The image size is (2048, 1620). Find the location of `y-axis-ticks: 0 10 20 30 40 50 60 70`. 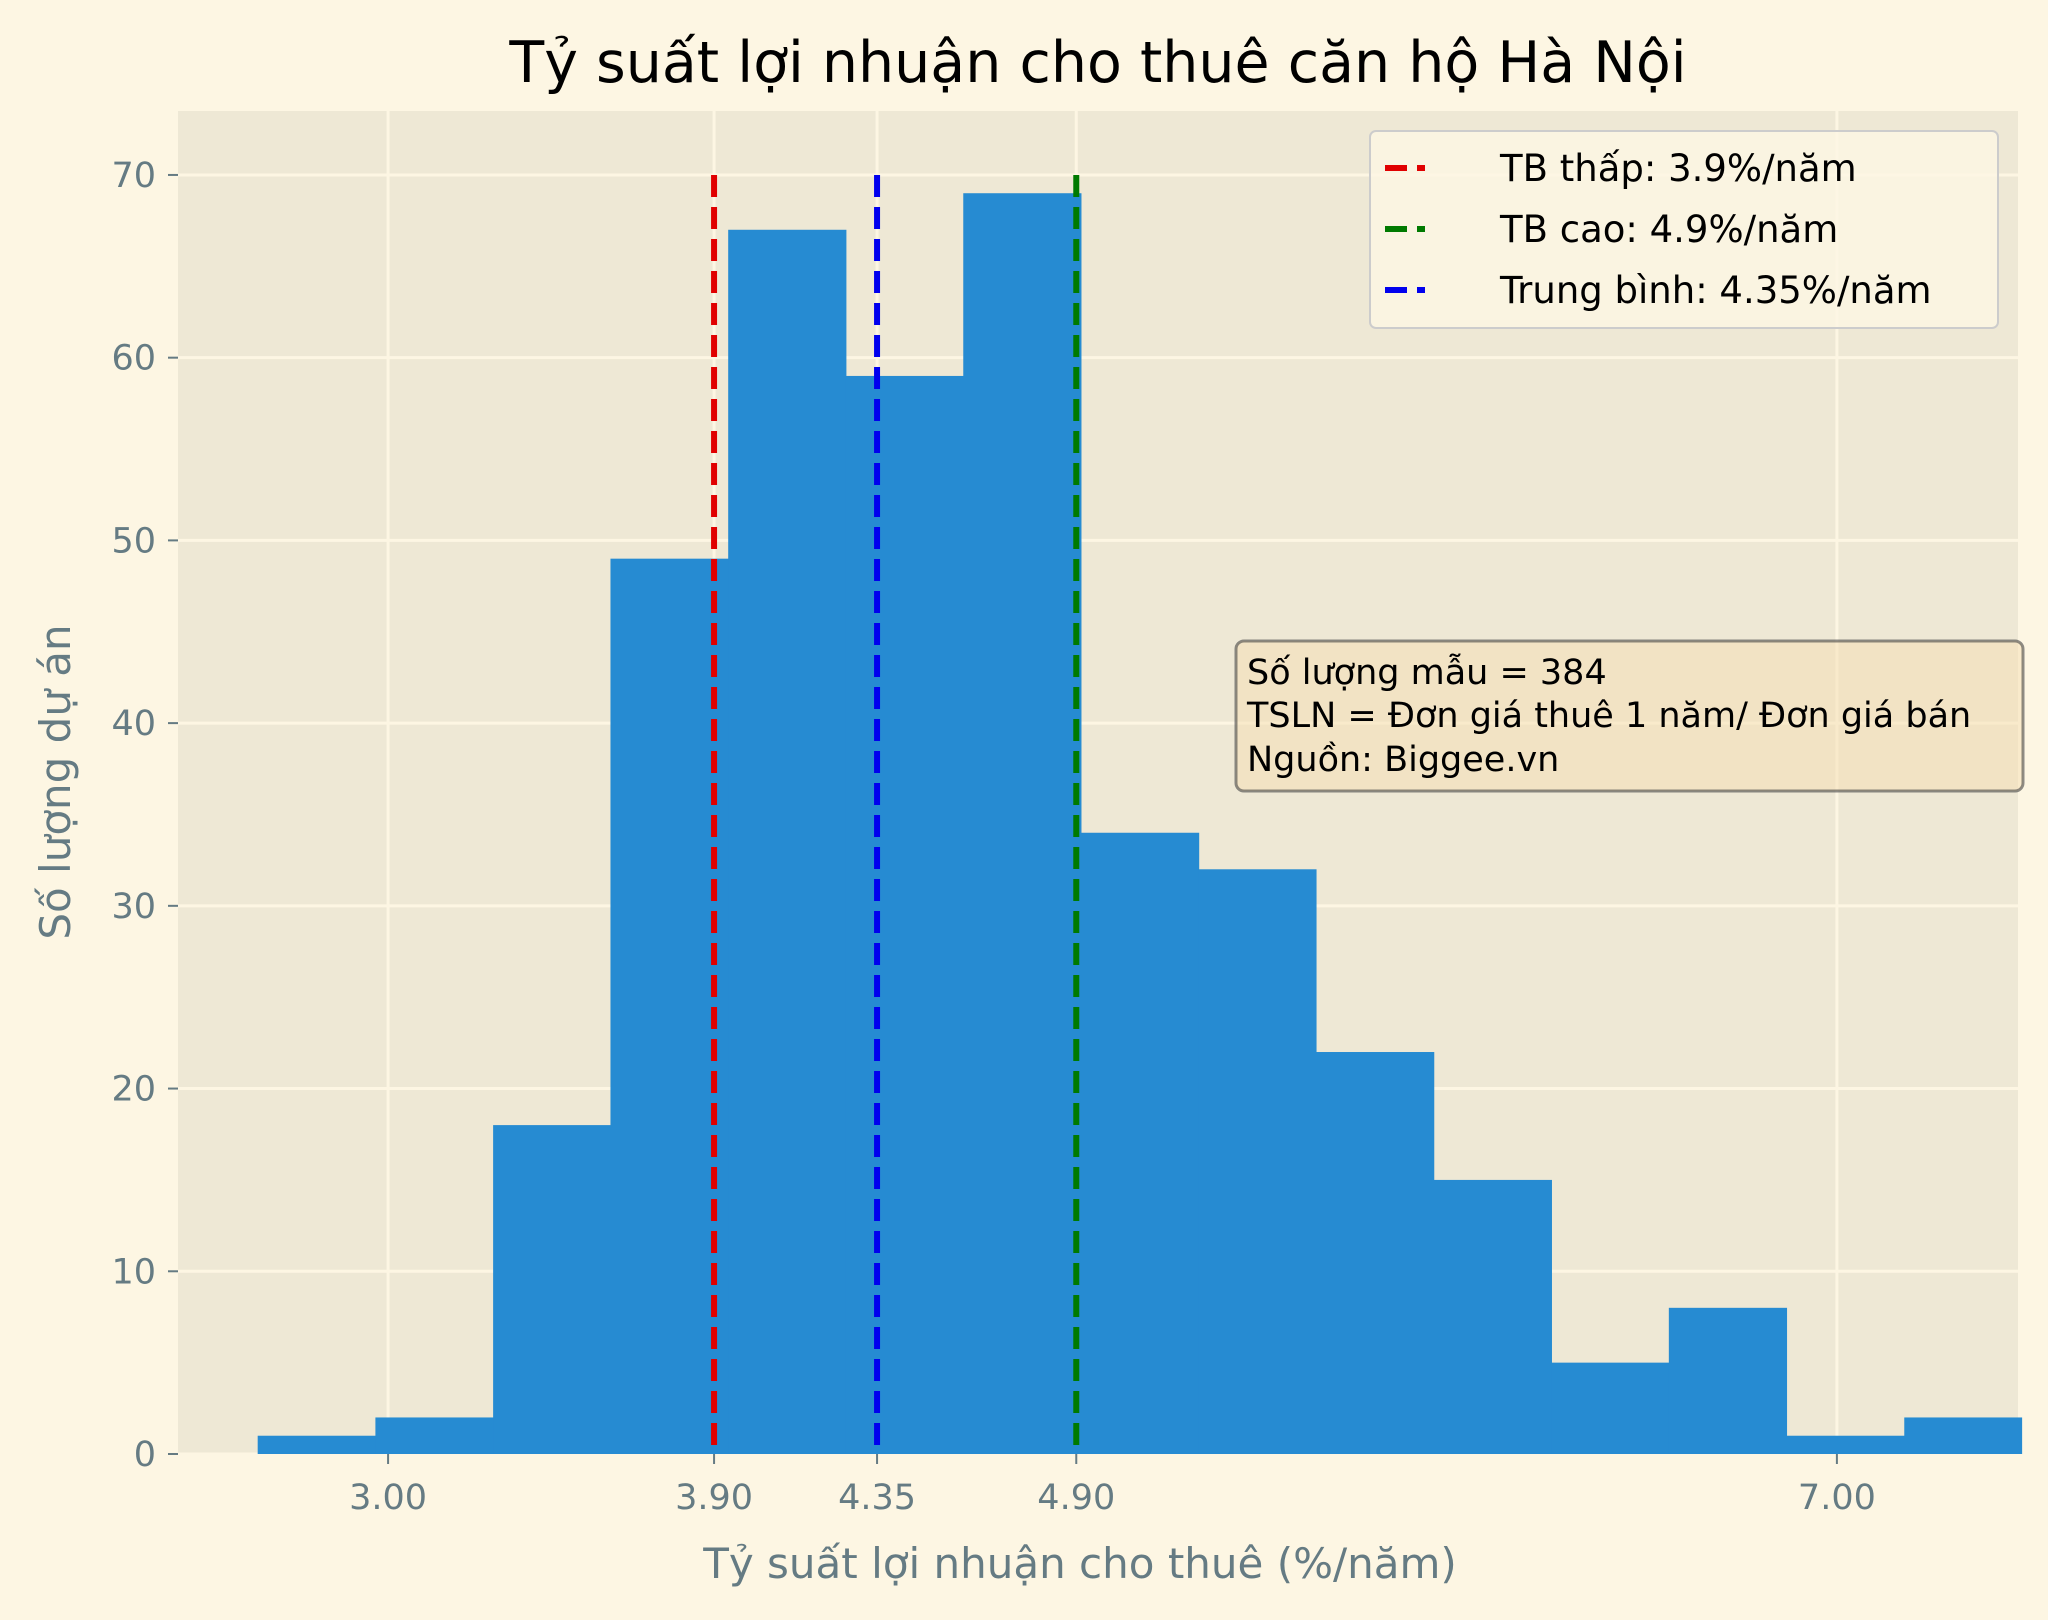

y-axis-ticks: 0 10 20 30 40 50 60 70 is located at coordinates (144, 815).